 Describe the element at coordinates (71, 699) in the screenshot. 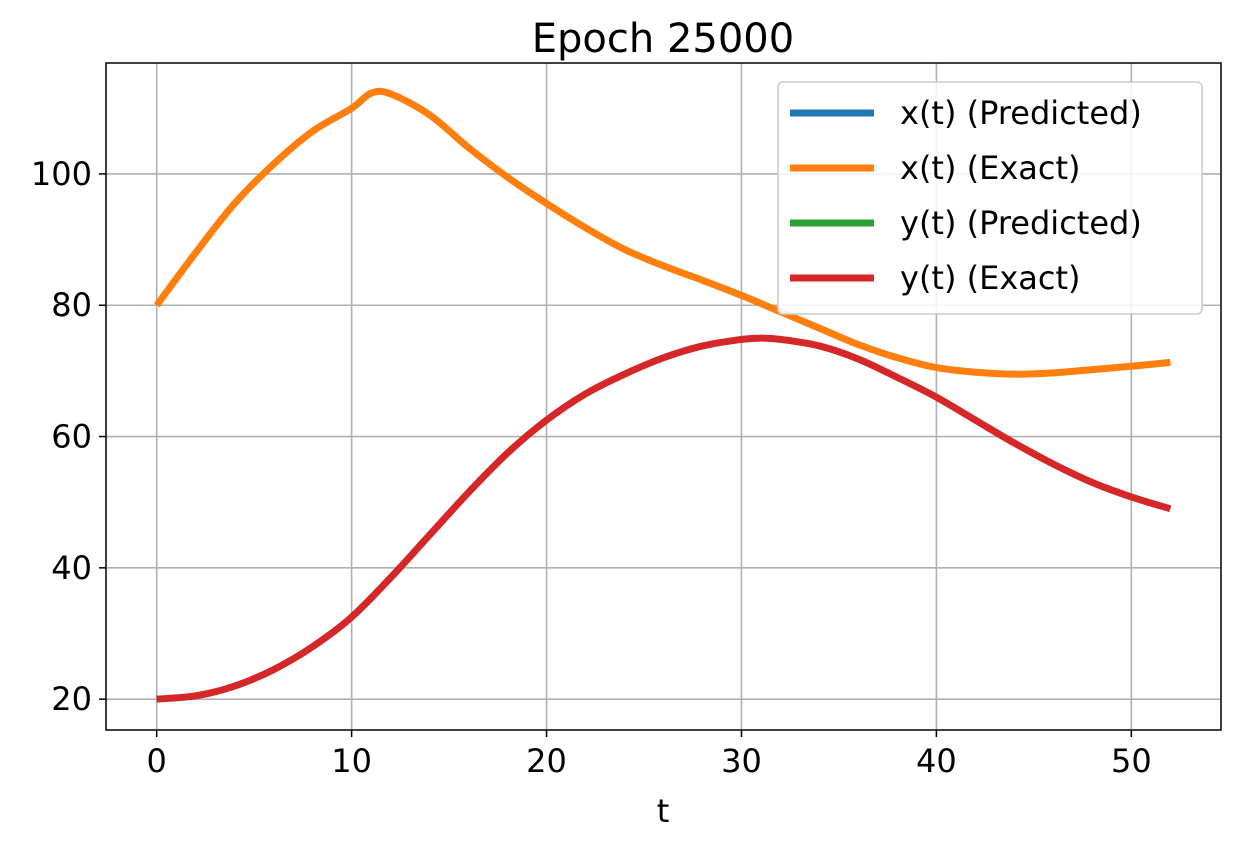

I see `y-tick-label: 20` at that location.